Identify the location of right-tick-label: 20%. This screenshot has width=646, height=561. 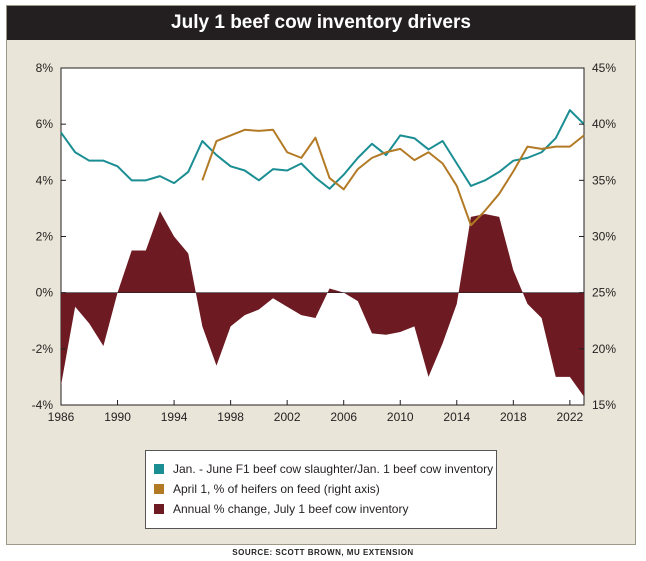
(604, 349).